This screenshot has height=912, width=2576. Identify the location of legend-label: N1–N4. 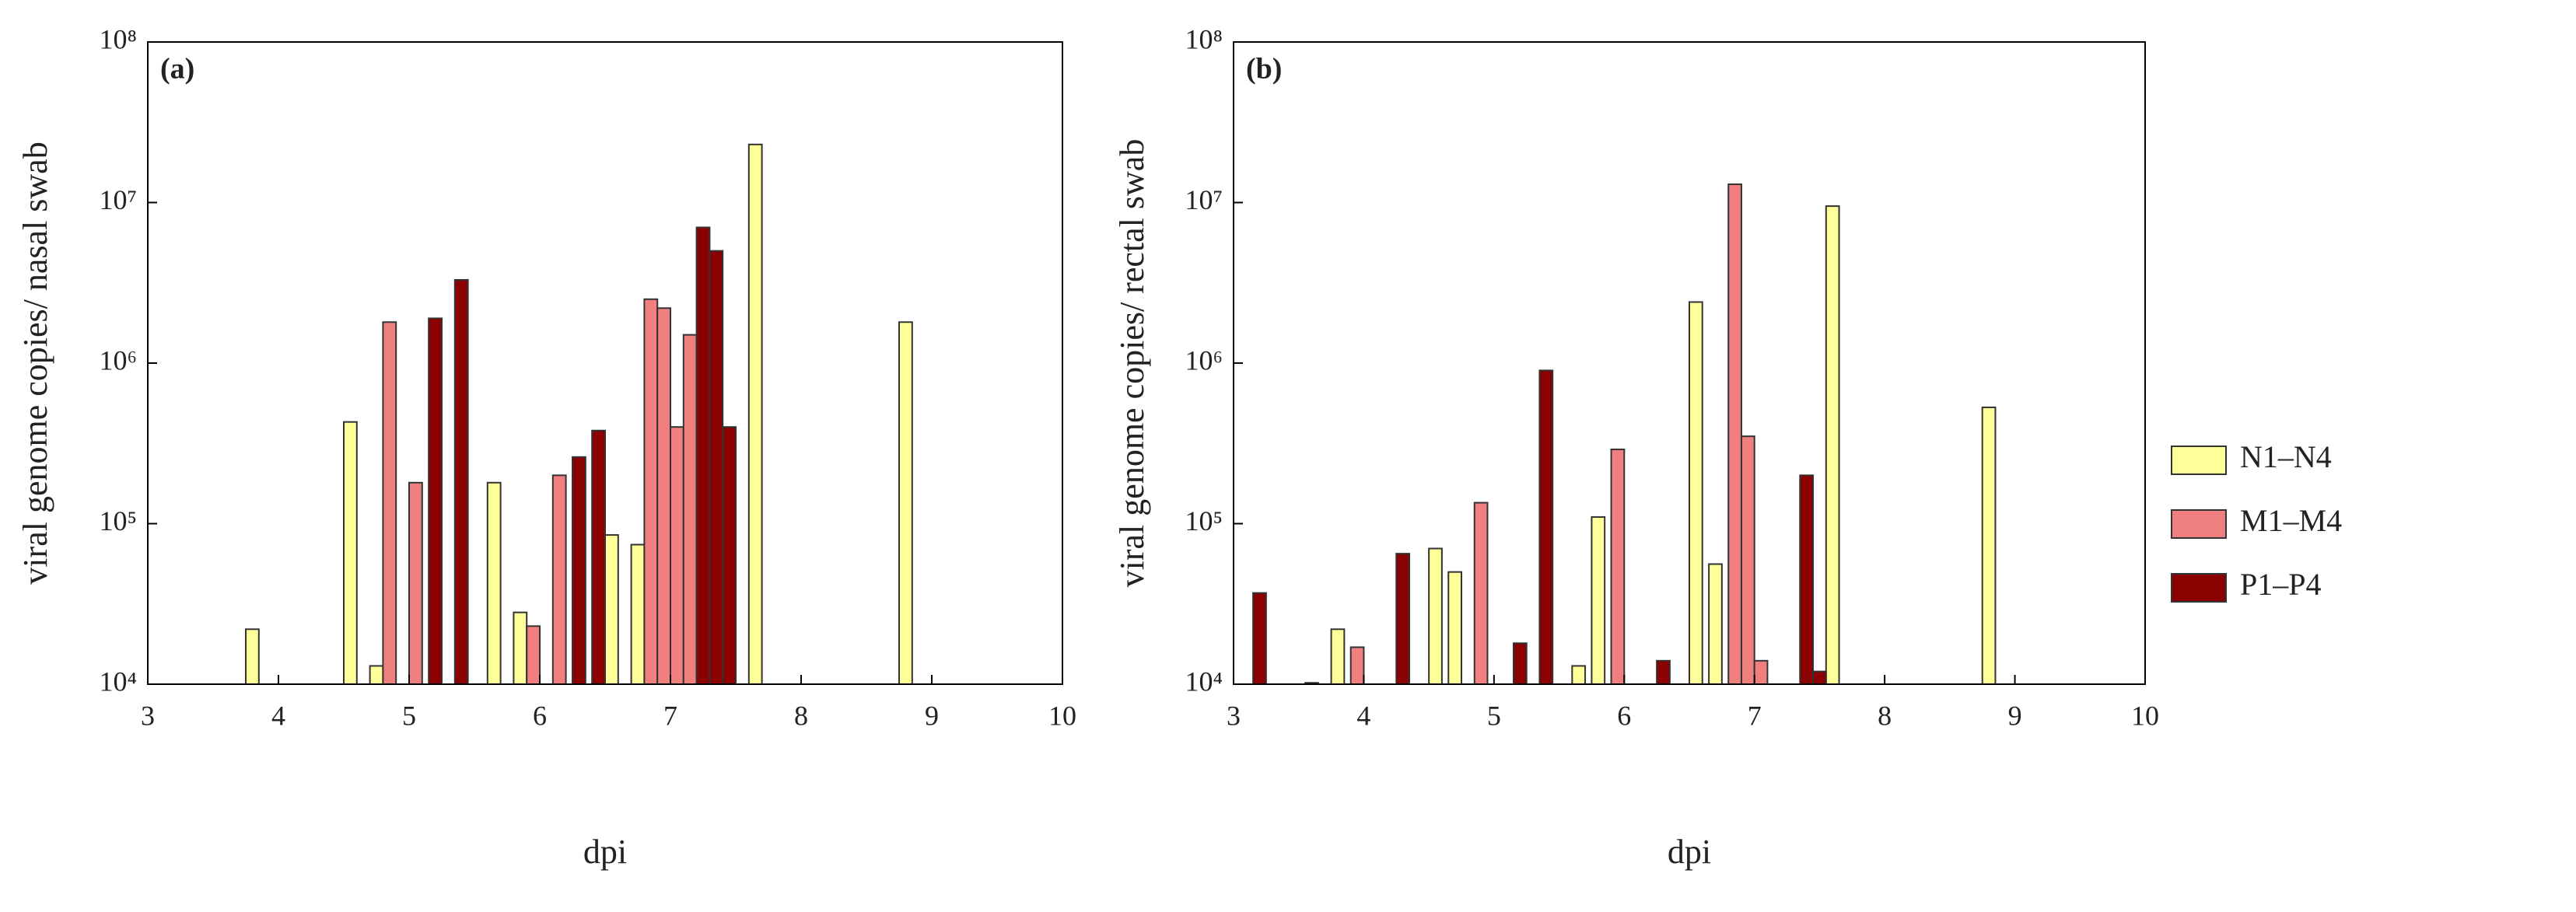
(2286, 456).